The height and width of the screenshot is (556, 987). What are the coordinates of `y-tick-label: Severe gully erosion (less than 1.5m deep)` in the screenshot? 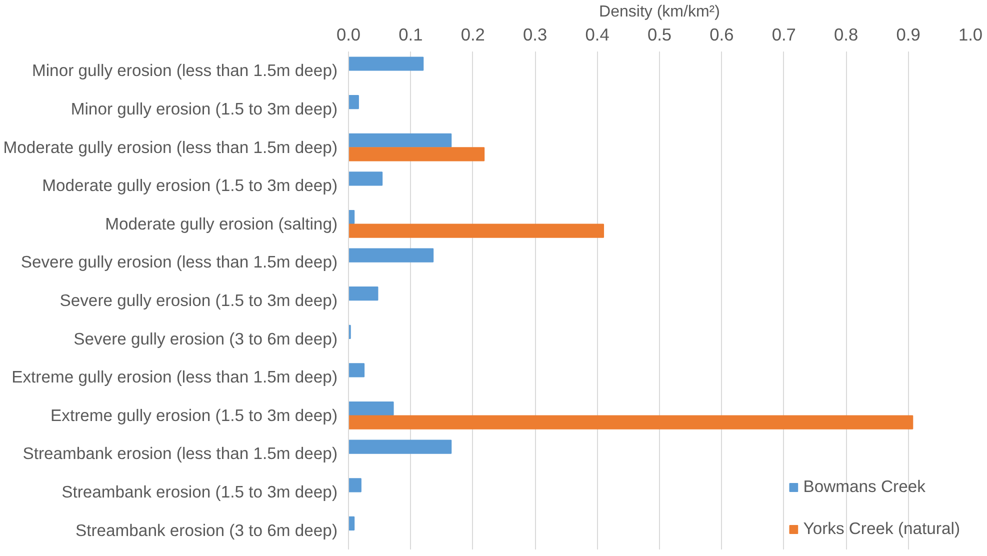 It's located at (179, 262).